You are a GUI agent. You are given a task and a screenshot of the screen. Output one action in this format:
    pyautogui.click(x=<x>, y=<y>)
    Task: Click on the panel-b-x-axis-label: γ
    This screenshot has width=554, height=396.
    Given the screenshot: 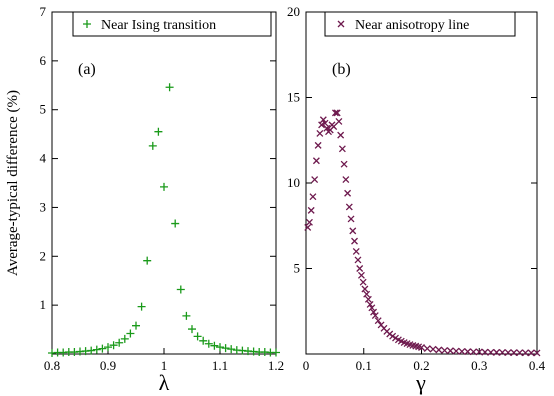 What is the action you would take?
    pyautogui.click(x=420, y=382)
    